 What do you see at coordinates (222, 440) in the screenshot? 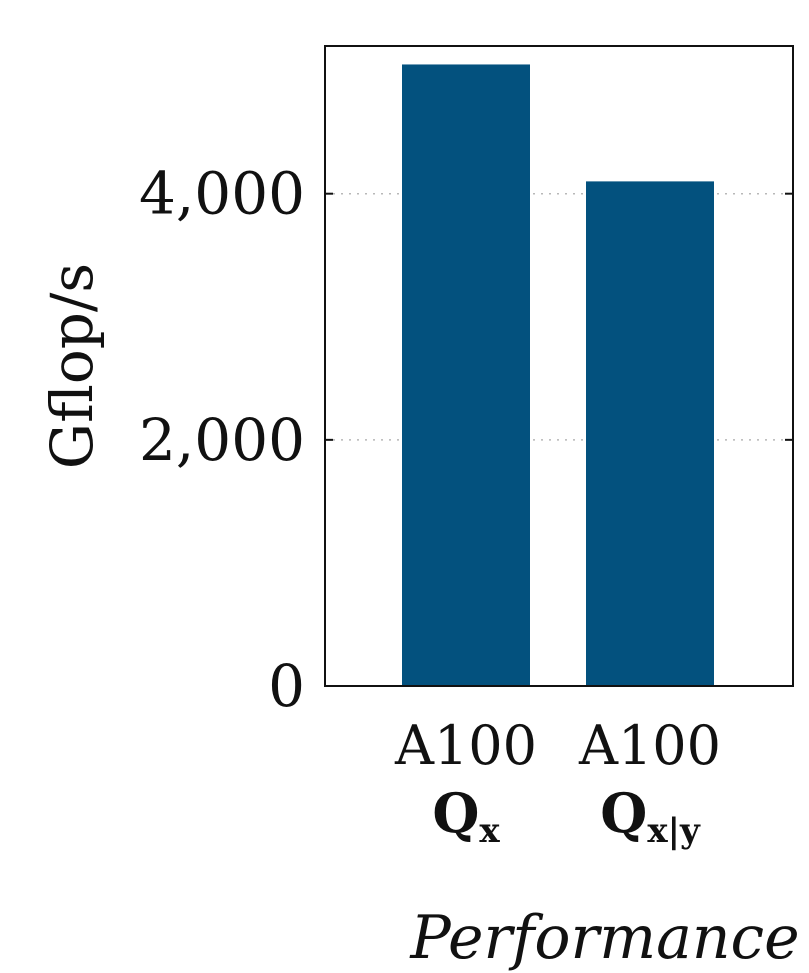
I see `y-tick-label: 2,000` at bounding box center [222, 440].